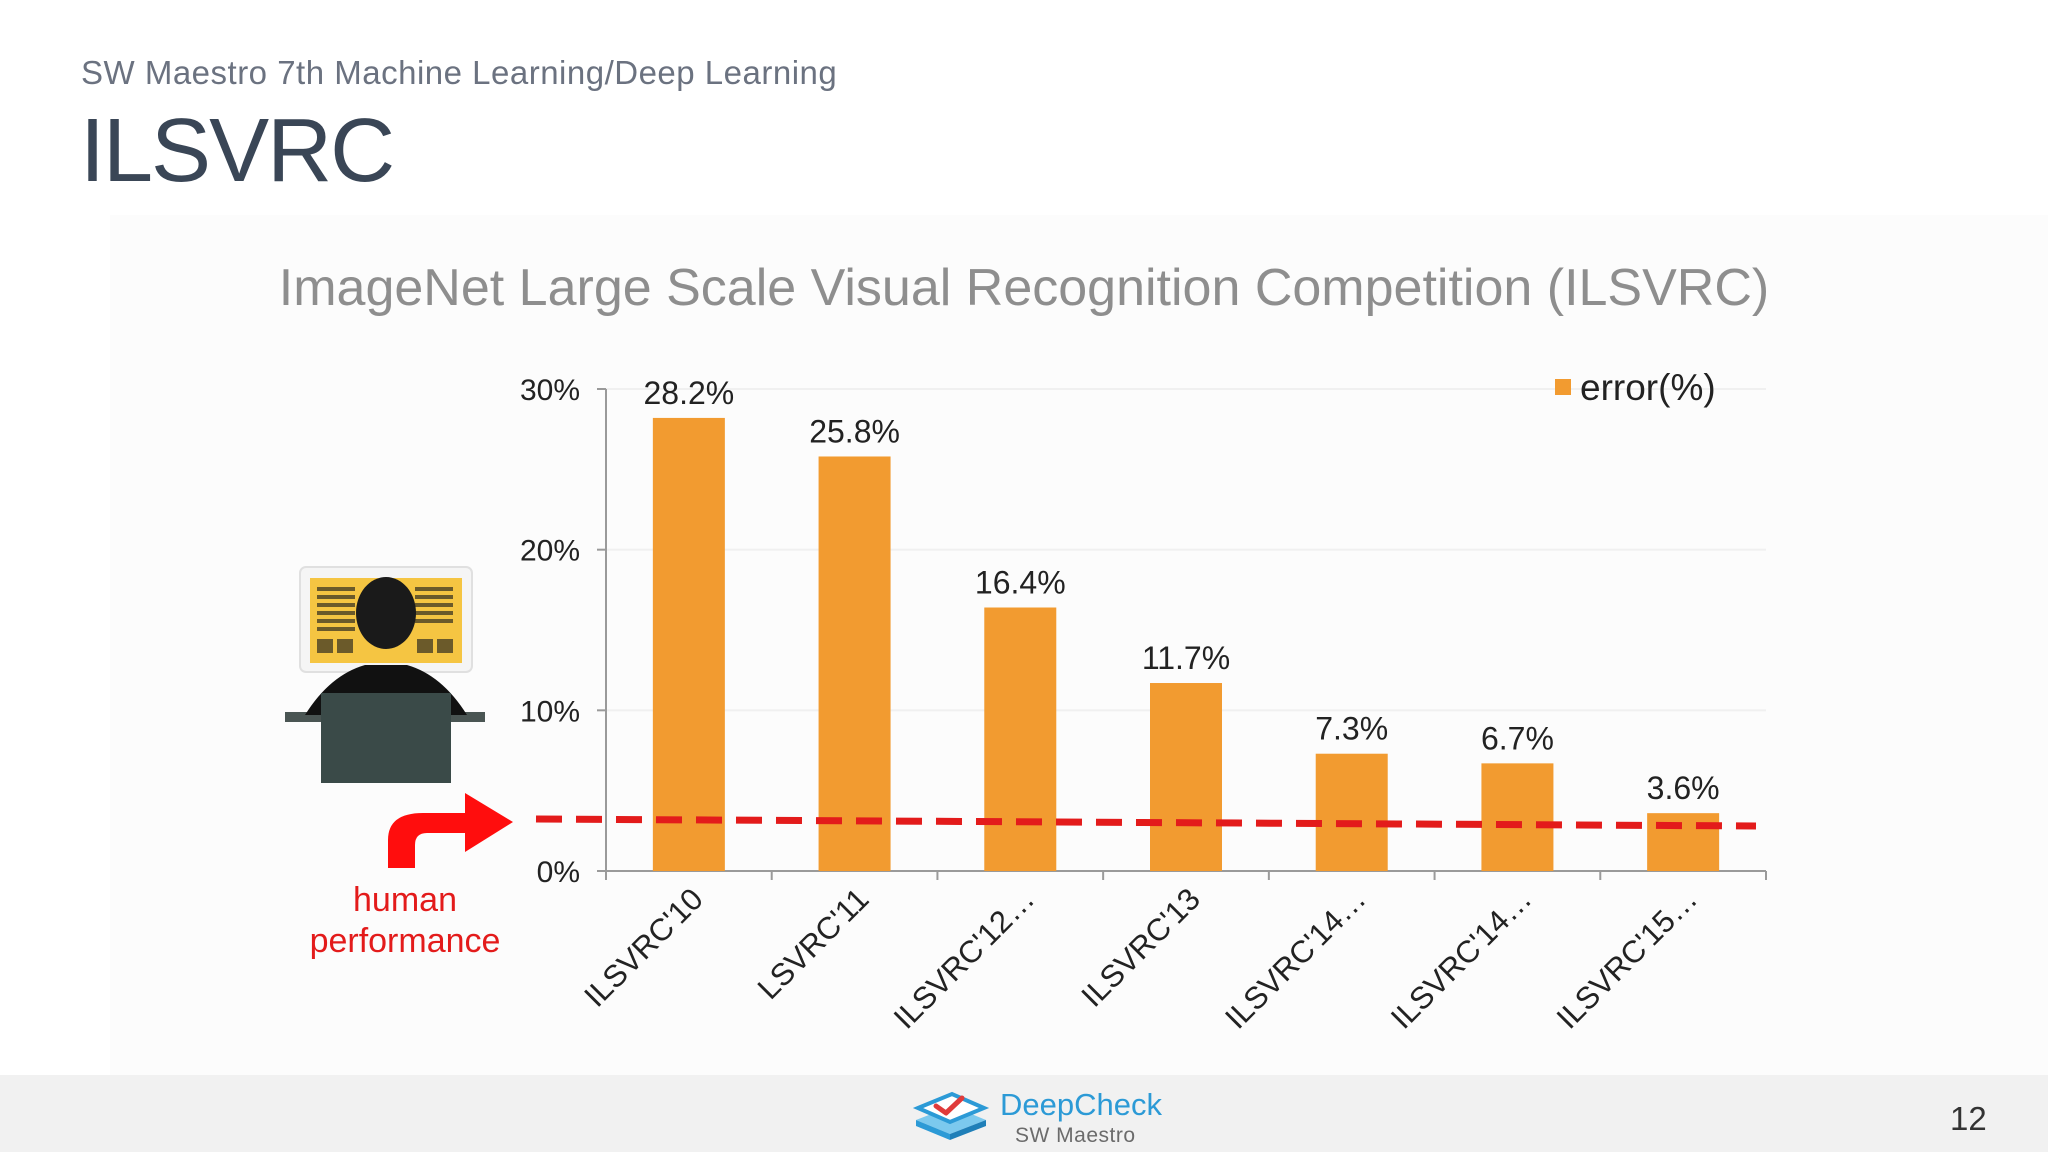  I want to click on y-tick-label: 30%, so click(550, 390).